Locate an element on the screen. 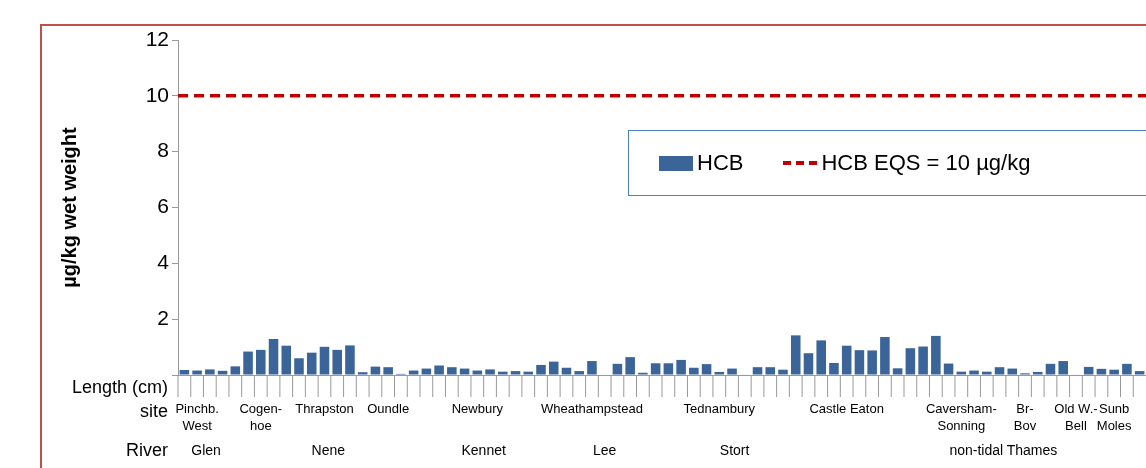  text: Length (cm) is located at coordinates (119, 386).